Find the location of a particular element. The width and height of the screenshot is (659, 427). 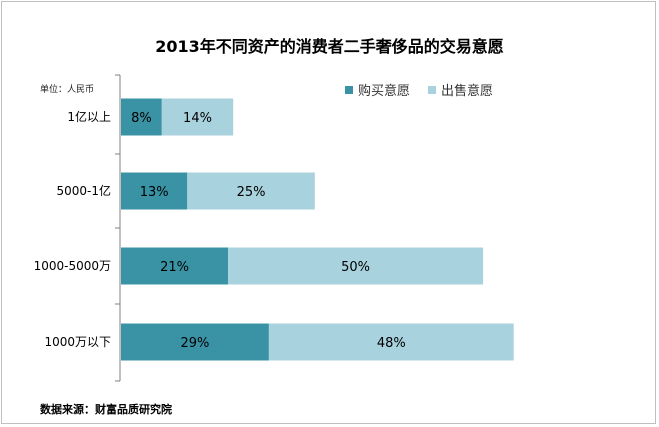

legend-swatch-sell is located at coordinates (432, 89).